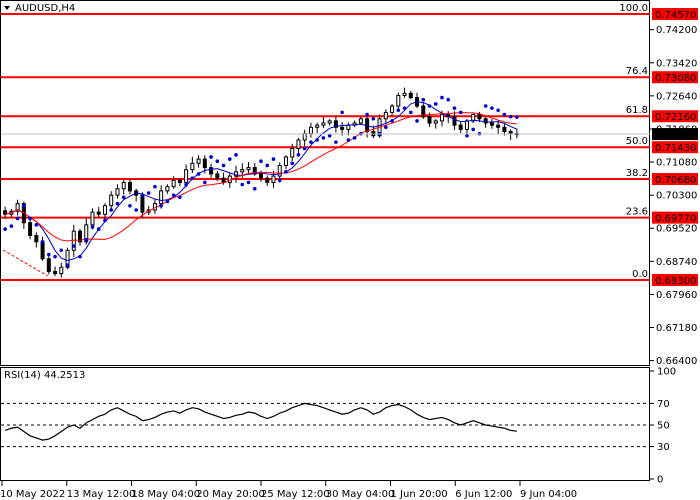 This screenshot has width=700, height=500. Describe the element at coordinates (663, 404) in the screenshot. I see `rsi-tick-label: 70` at that location.